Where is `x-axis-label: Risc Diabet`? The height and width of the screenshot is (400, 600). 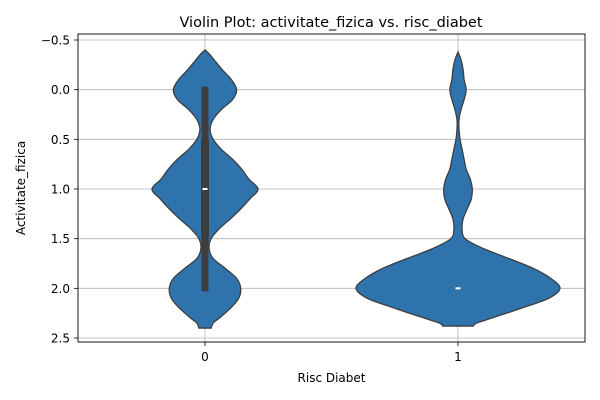 x-axis-label: Risc Diabet is located at coordinates (332, 378).